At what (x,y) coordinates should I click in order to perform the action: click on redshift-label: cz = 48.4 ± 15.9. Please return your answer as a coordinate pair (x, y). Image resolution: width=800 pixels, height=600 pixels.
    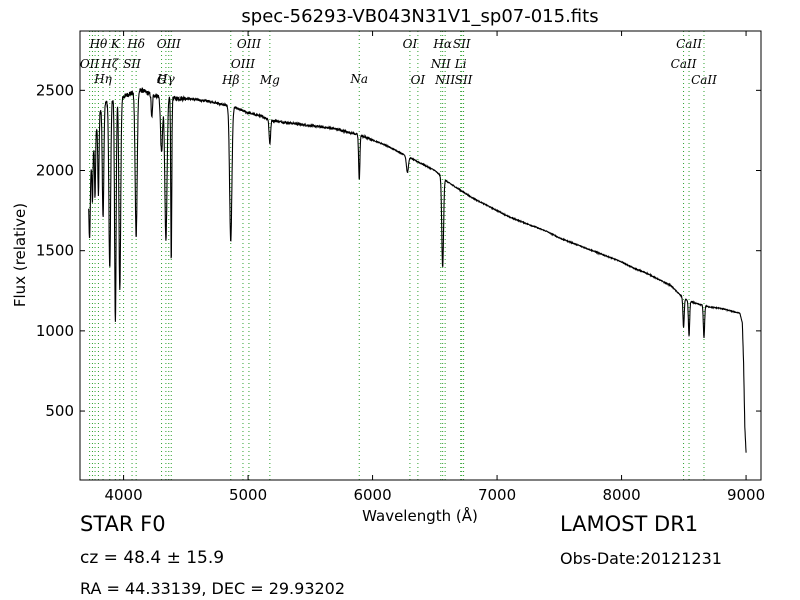
    Looking at the image, I should click on (152, 558).